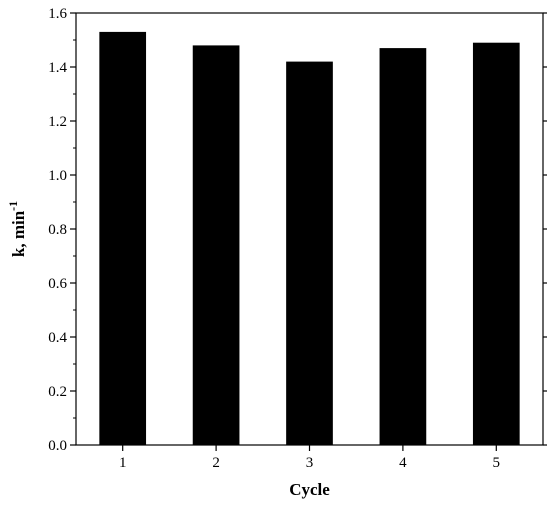  Describe the element at coordinates (497, 463) in the screenshot. I see `x-tick-label: 5` at that location.